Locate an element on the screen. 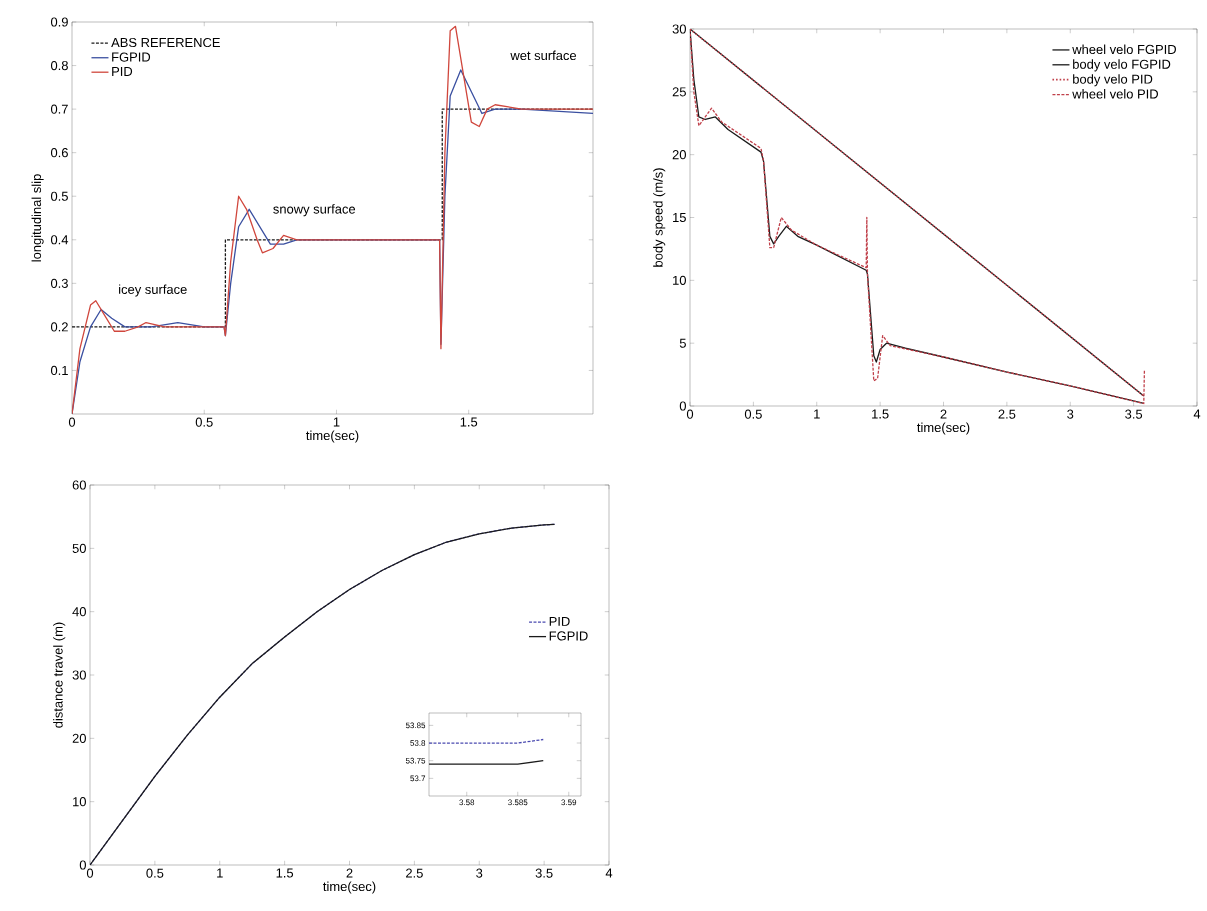  y-tick-label: 0.1 is located at coordinates (59, 370).